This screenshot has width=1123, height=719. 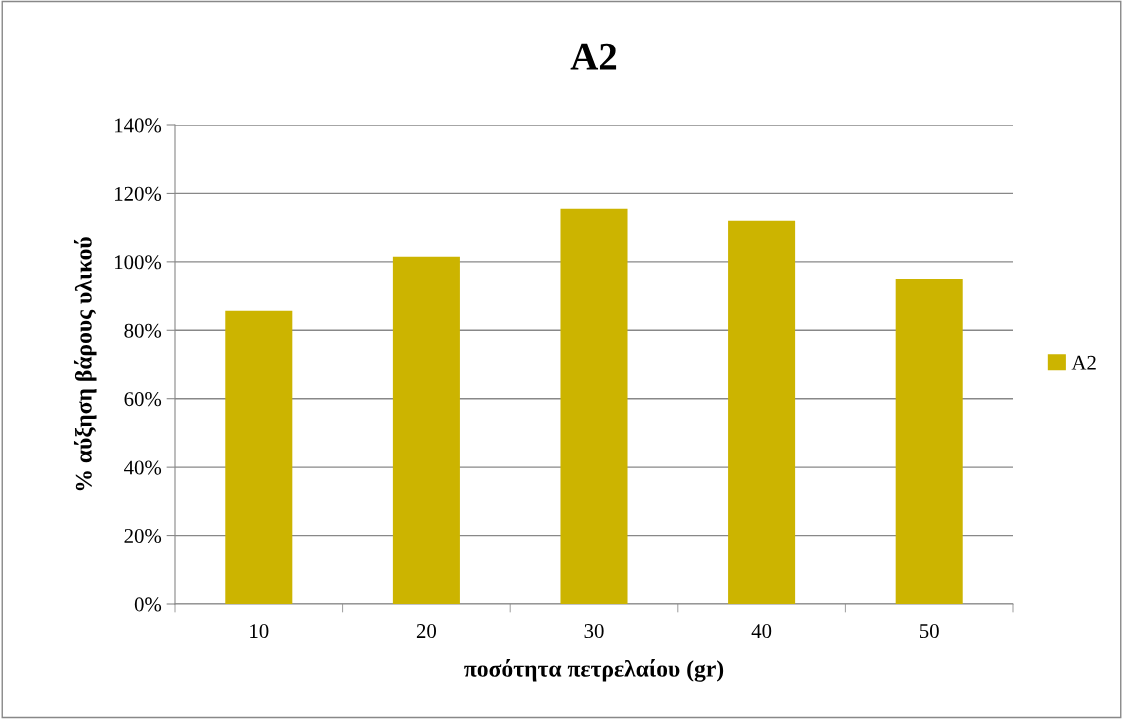 What do you see at coordinates (259, 631) in the screenshot?
I see `x-tick-label: 10` at bounding box center [259, 631].